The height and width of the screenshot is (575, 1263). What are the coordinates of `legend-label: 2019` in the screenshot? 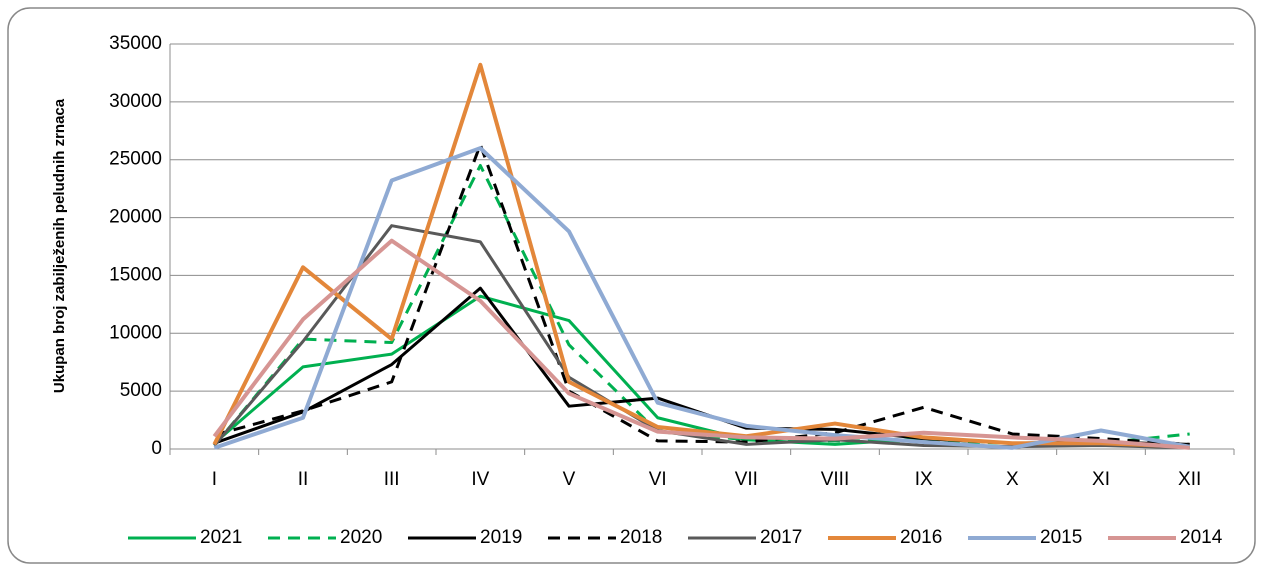 It's located at (501, 537).